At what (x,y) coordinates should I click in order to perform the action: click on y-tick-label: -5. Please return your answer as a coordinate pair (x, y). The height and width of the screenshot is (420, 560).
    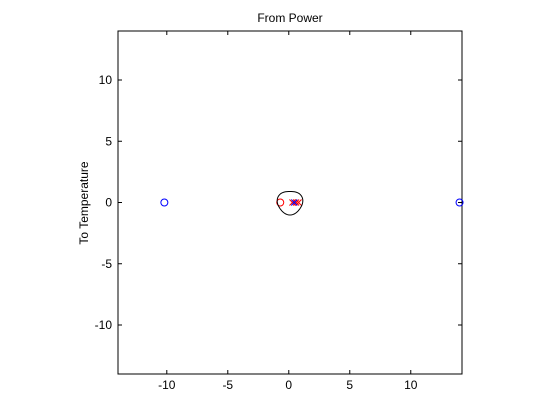
    Looking at the image, I should click on (106, 264).